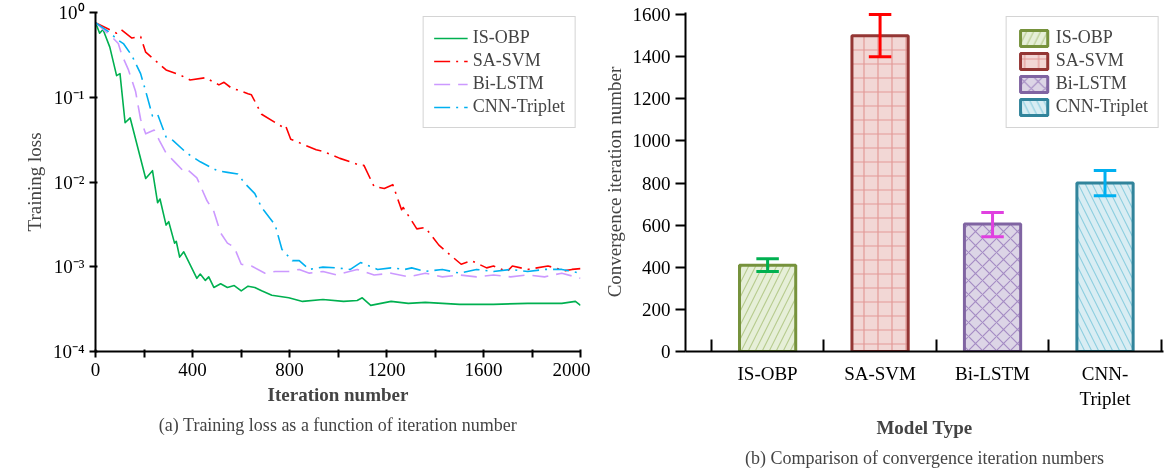 Image resolution: width=1173 pixels, height=472 pixels. I want to click on x-tick-label: 400, so click(192, 369).